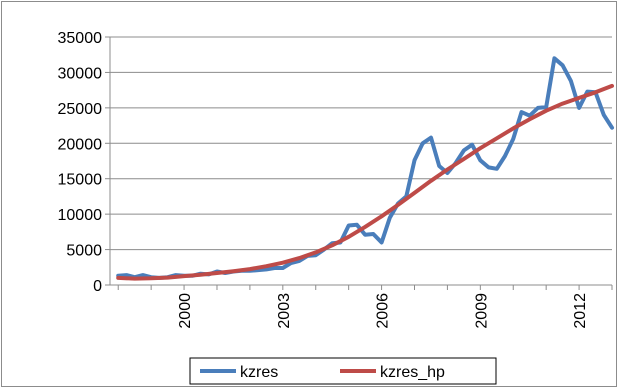 The height and width of the screenshot is (390, 620). I want to click on x-tick-label: 2012, so click(580, 311).